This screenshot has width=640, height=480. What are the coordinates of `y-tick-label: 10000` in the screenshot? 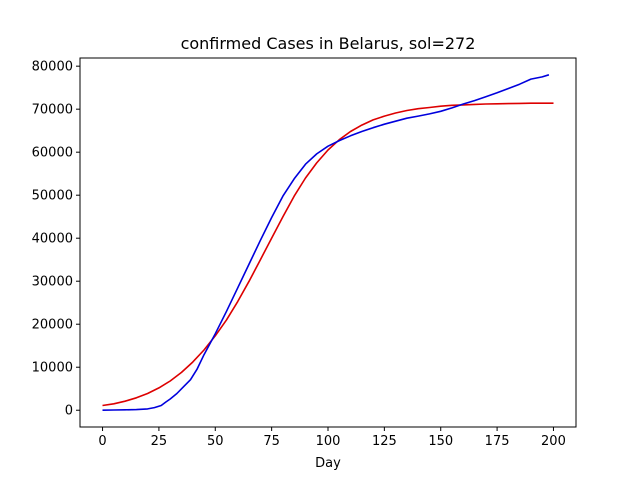 It's located at (52, 368).